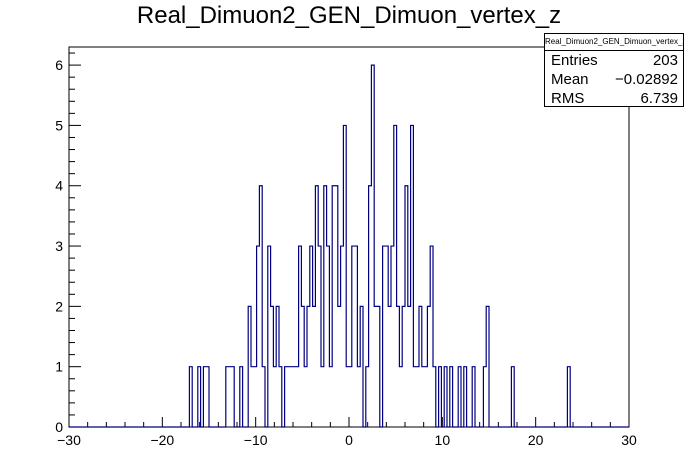 The height and width of the screenshot is (474, 698). What do you see at coordinates (59, 367) in the screenshot?
I see `y-tick-label: 1` at bounding box center [59, 367].